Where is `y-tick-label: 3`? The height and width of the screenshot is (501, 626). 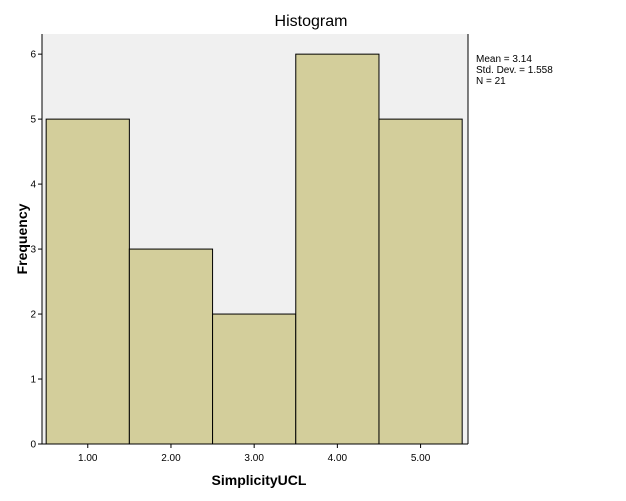
y-tick-label: 3 is located at coordinates (33, 250).